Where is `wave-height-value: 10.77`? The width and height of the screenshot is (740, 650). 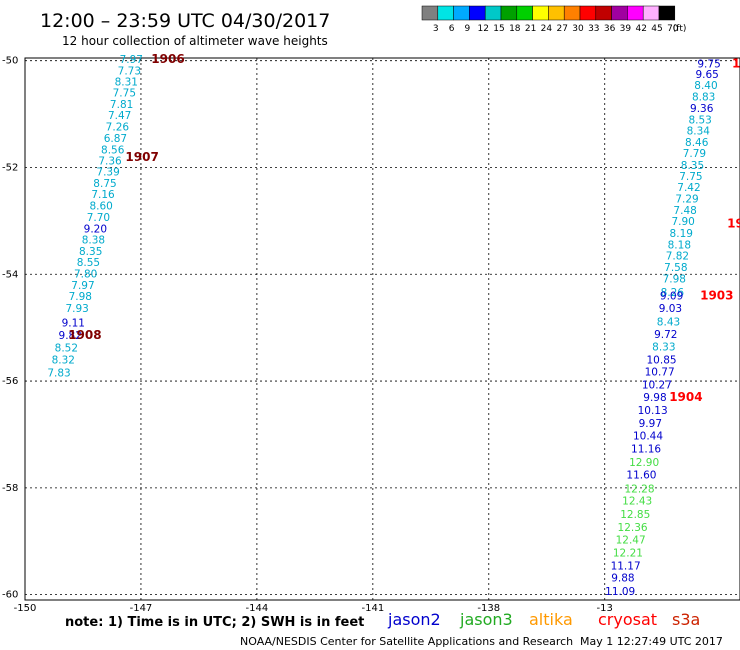 wave-height-value: 10.77 is located at coordinates (660, 372).